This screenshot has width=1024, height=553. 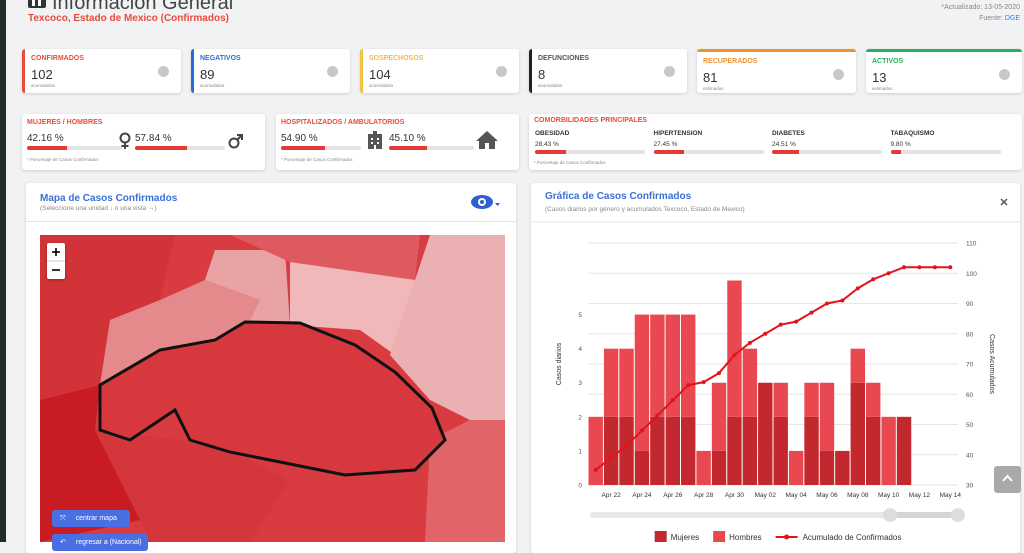 What do you see at coordinates (971, 274) in the screenshot?
I see `y2-tick-label: 100` at bounding box center [971, 274].